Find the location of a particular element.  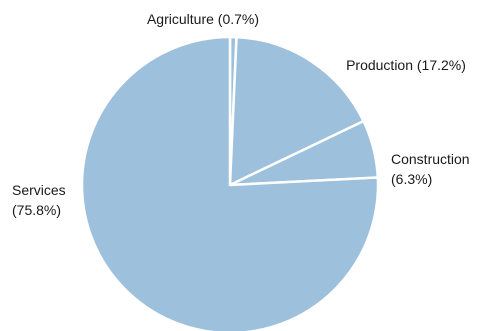

slice-label-agriculture: Agriculture (0.7%) is located at coordinates (203, 19).